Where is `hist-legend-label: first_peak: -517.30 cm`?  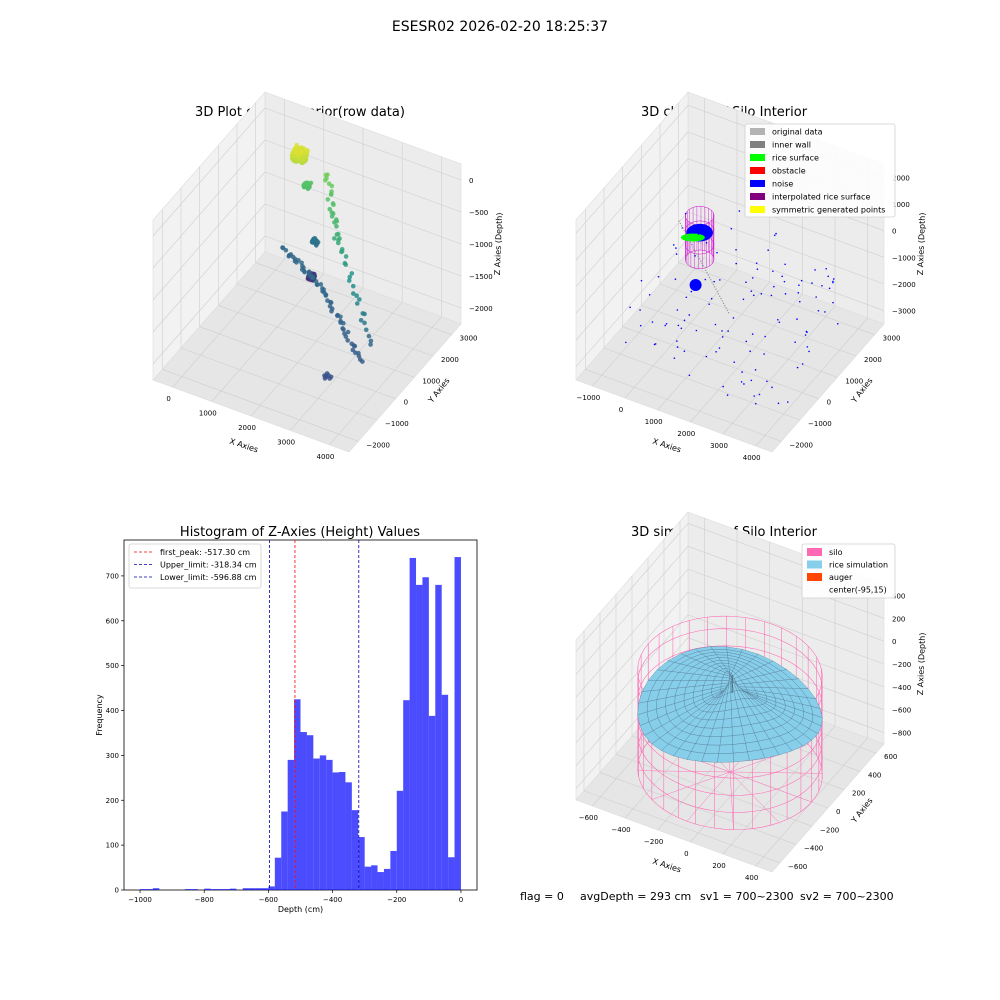
hist-legend-label: first_peak: -517.30 cm is located at coordinates (205, 552).